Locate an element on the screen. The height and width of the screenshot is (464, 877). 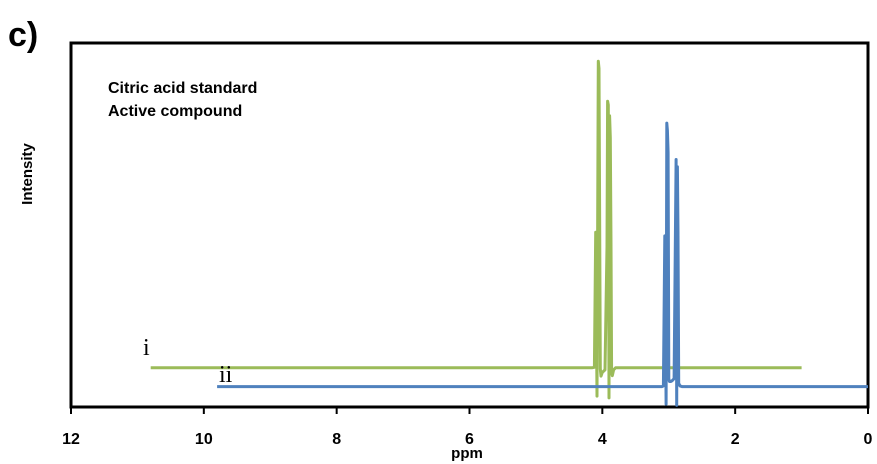
x-tick-label: 2 is located at coordinates (735, 439).